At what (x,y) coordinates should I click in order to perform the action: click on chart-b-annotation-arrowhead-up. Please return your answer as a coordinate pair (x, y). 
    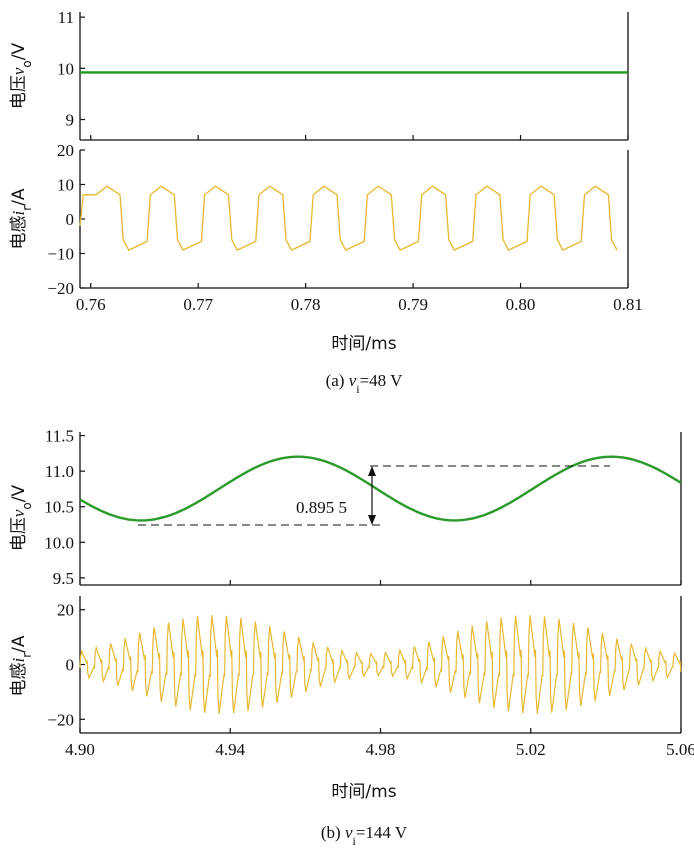
    Looking at the image, I should click on (372, 471).